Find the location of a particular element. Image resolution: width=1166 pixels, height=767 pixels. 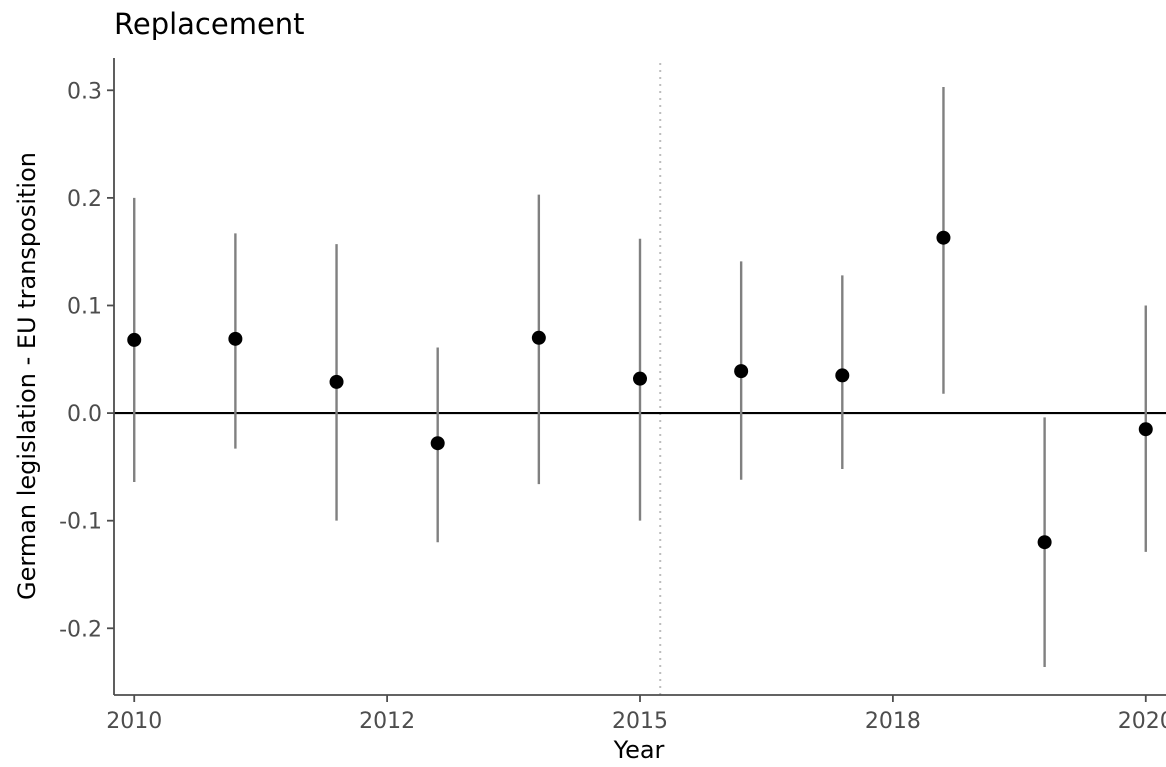

y-axis-ticks: 0.3 0.2 0.1 0.0 -0.1 -0.2 is located at coordinates (86, 360).